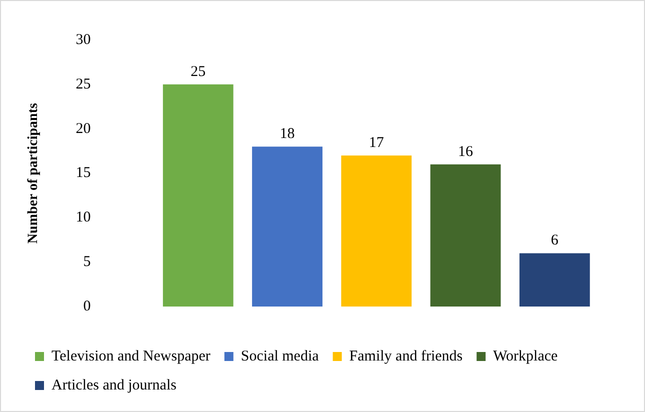 The width and height of the screenshot is (645, 412). Describe the element at coordinates (131, 356) in the screenshot. I see `legend-label: Television and Newspaper` at that location.